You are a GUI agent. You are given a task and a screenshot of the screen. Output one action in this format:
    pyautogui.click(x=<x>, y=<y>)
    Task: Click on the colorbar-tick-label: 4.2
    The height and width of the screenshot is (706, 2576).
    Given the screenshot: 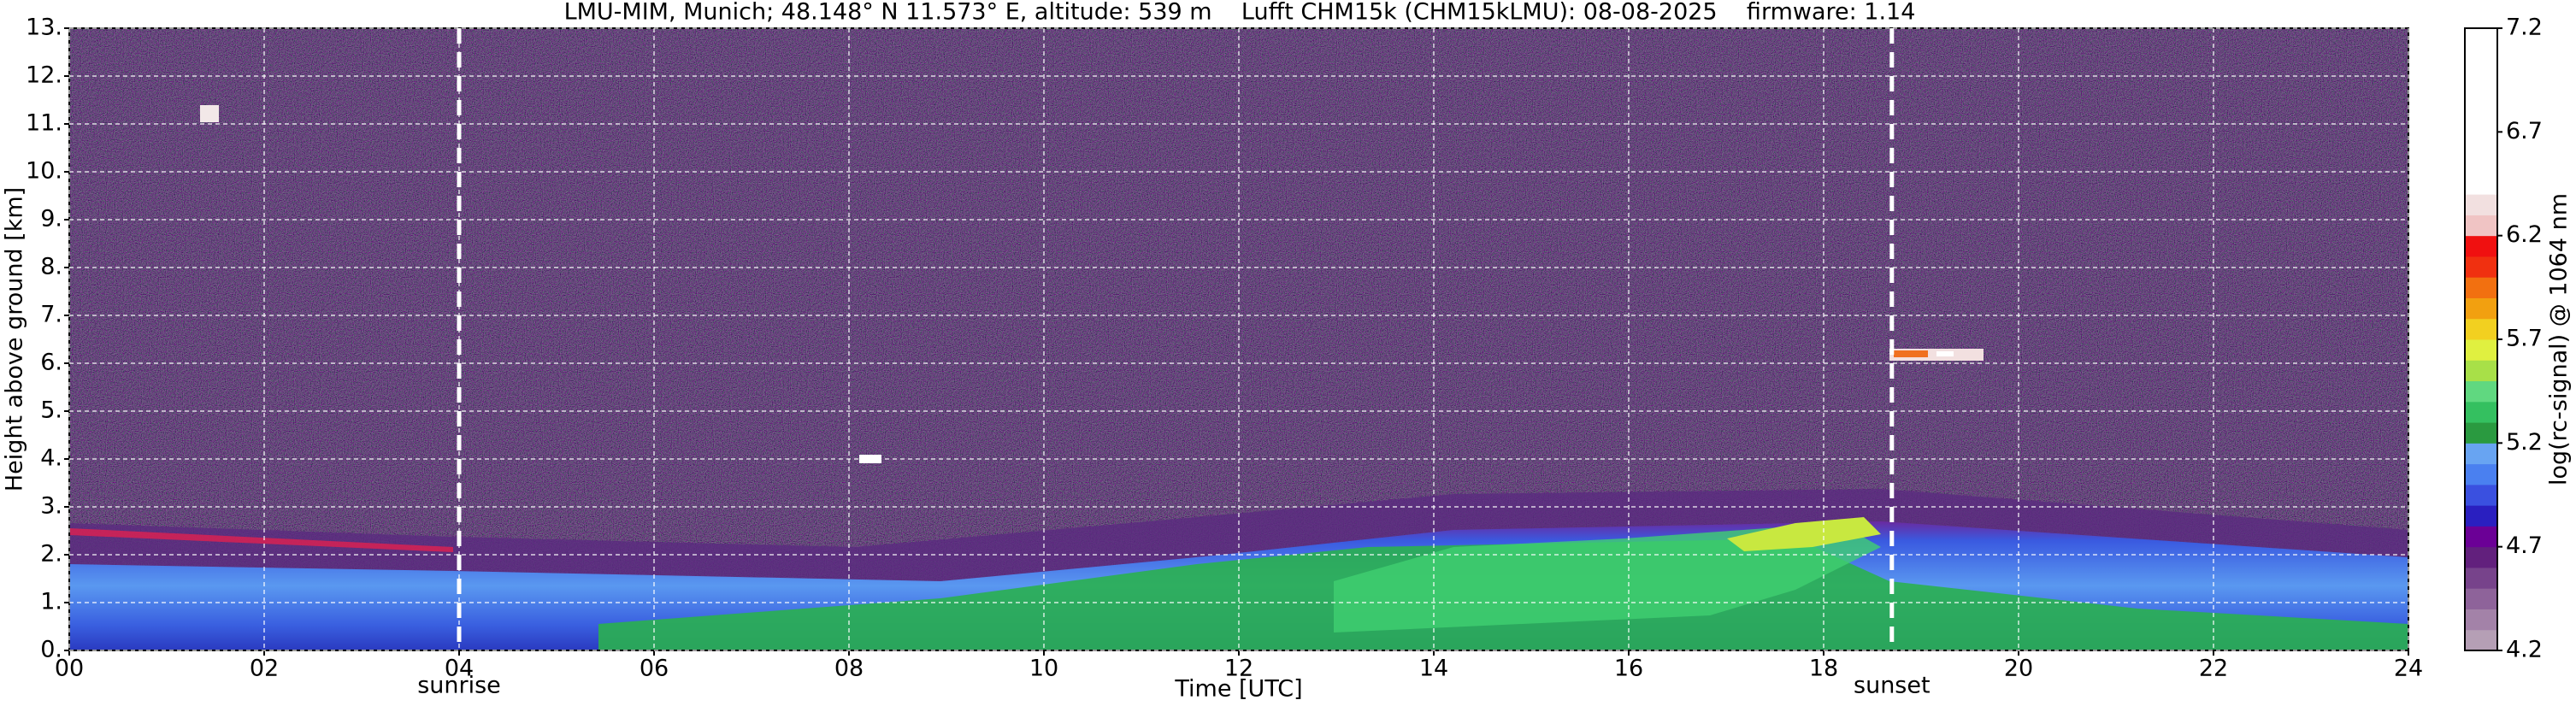 What is the action you would take?
    pyautogui.click(x=2524, y=650)
    